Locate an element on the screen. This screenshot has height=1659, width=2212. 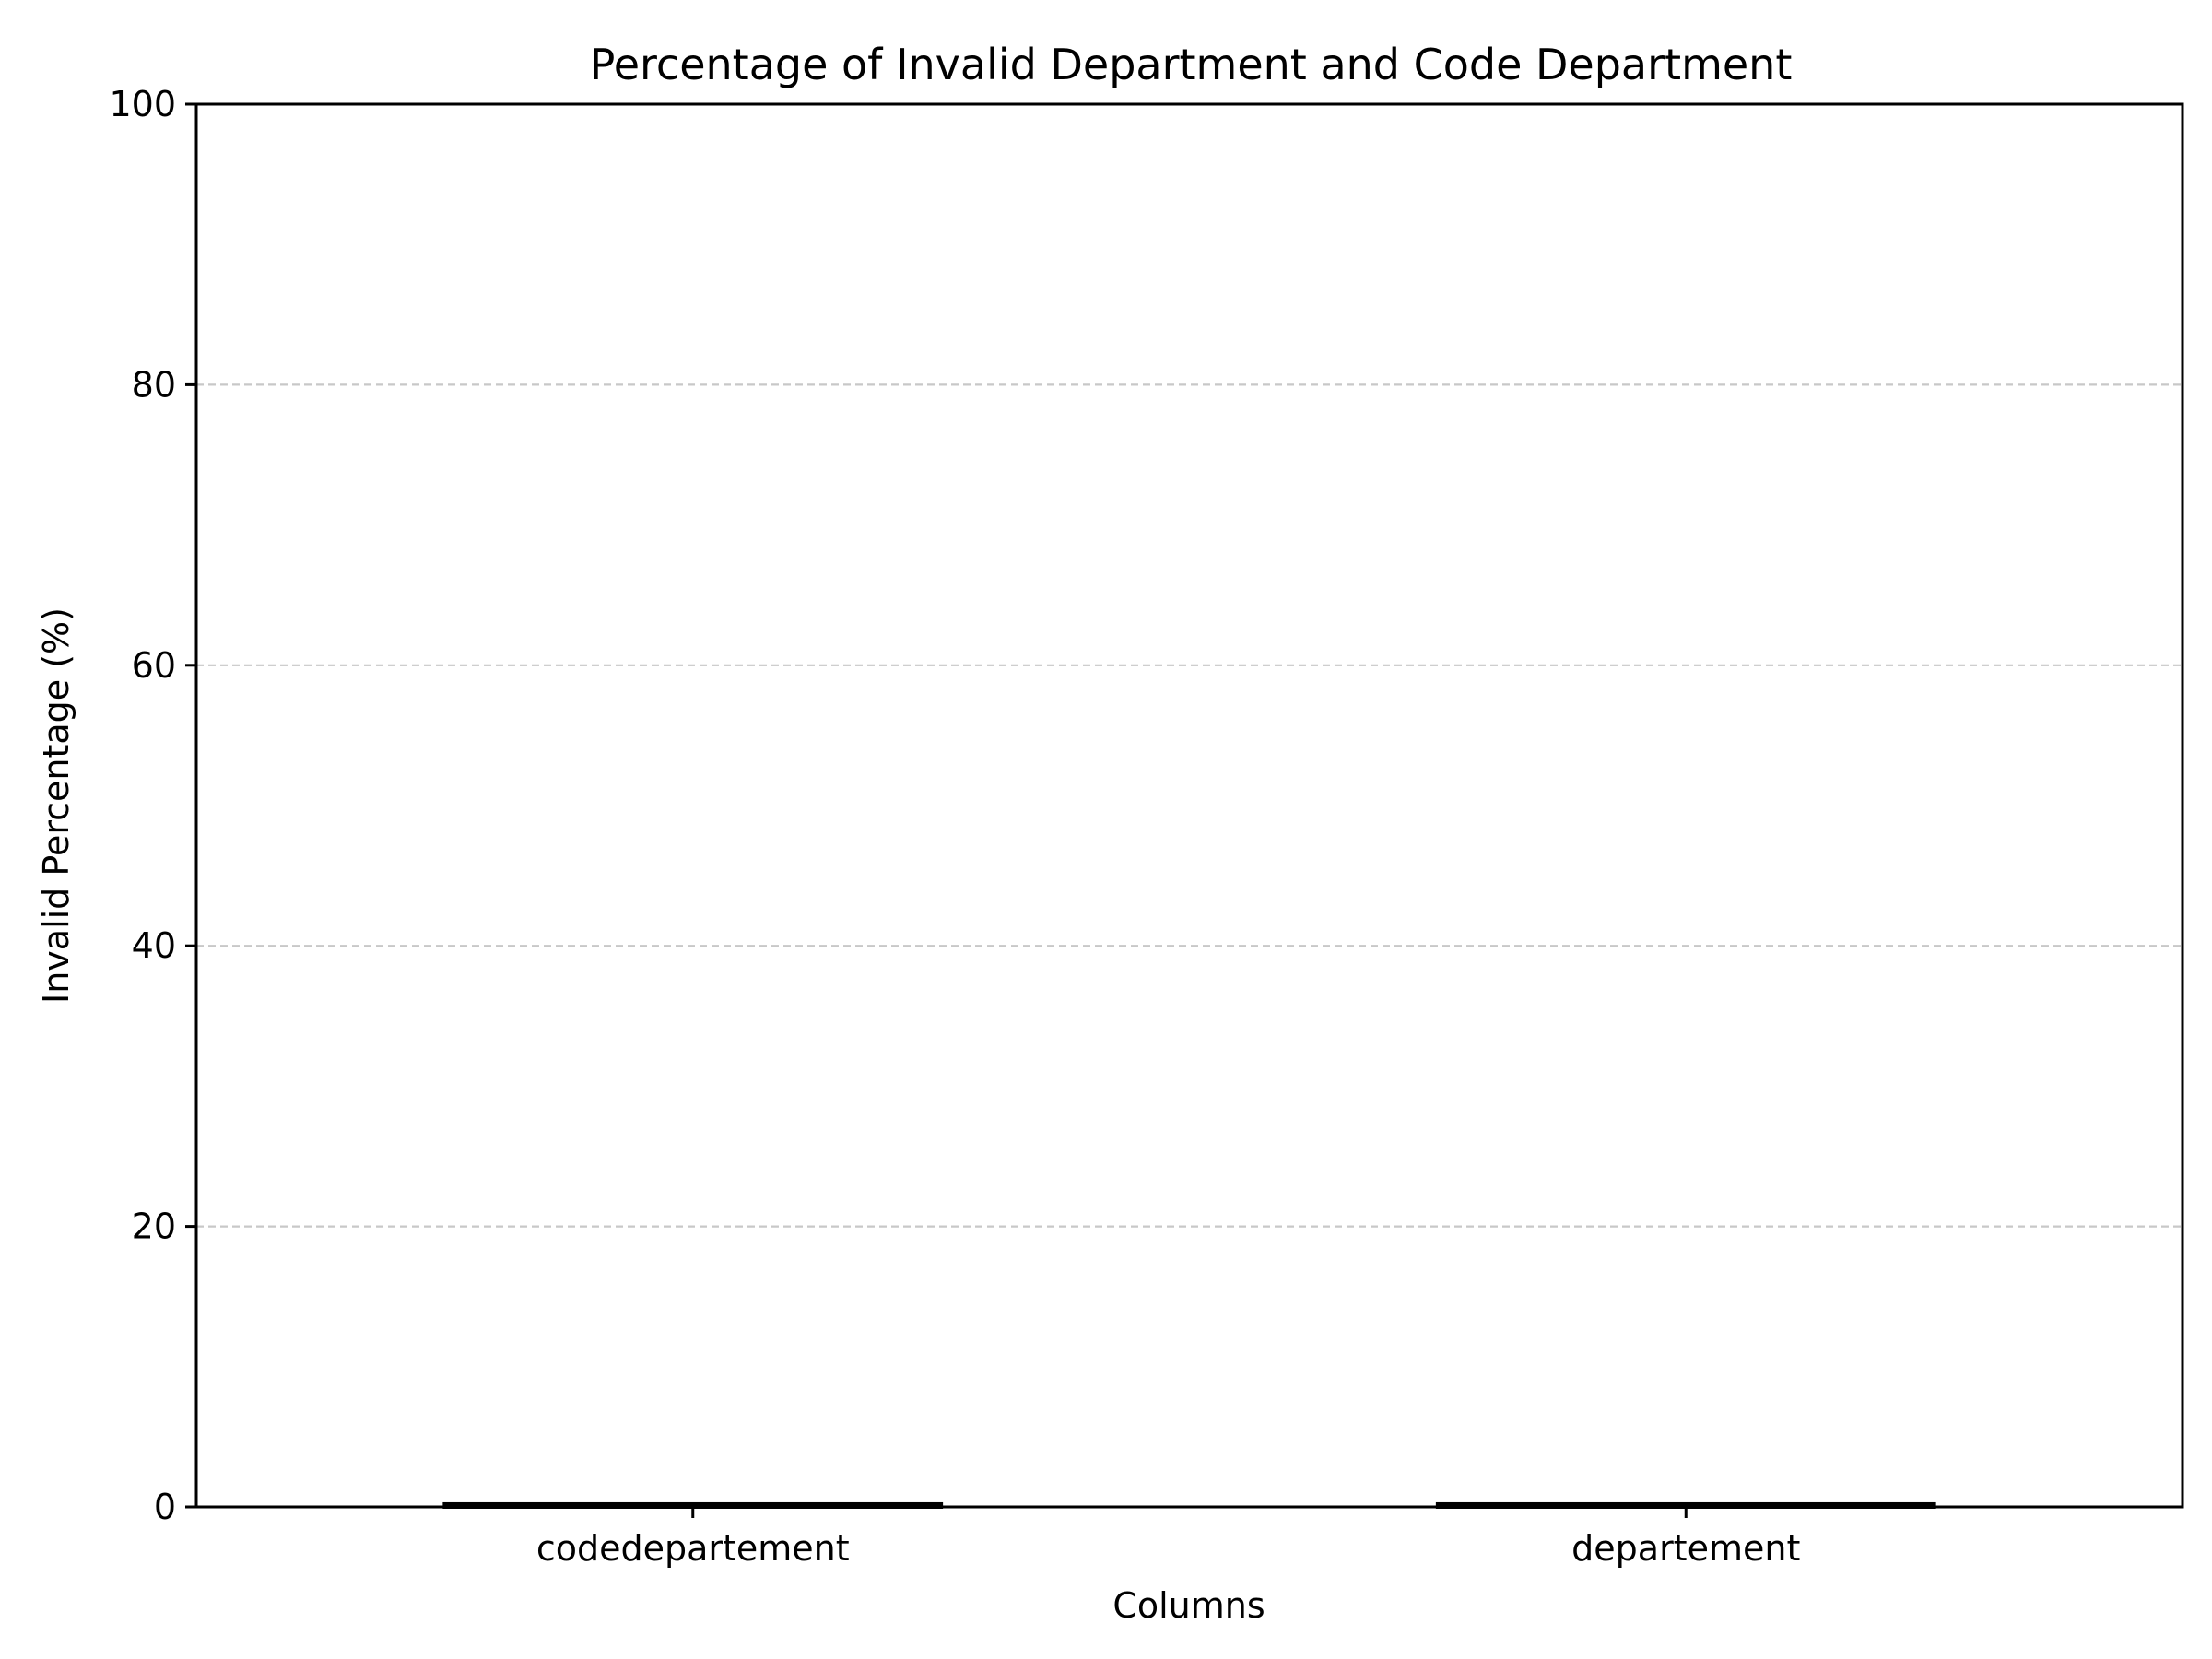
y-axis-label: Invalid Percentage (%) is located at coordinates (56, 805).